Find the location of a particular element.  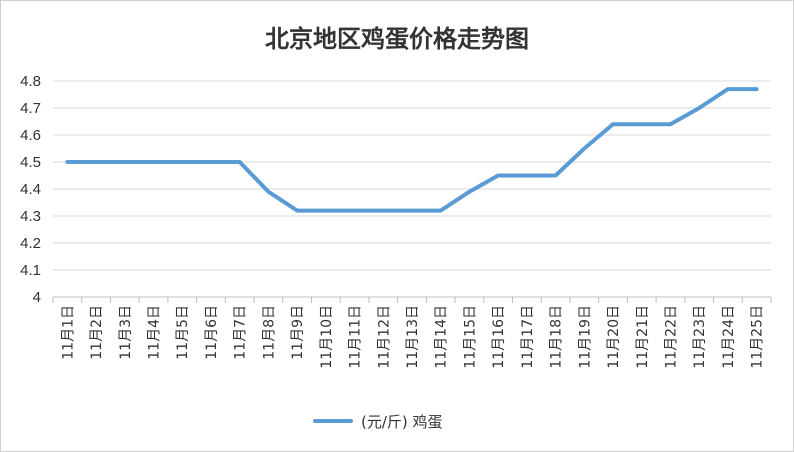

x-tick-label: 11月6日 is located at coordinates (212, 332).